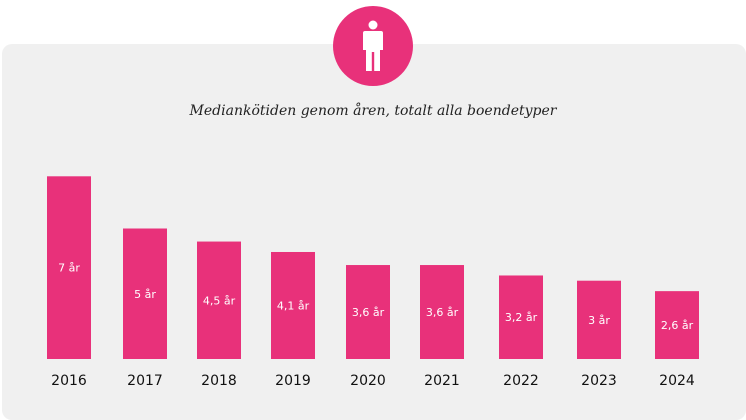 The image size is (746, 420). I want to click on bar-value-label: 3 år, so click(599, 320).